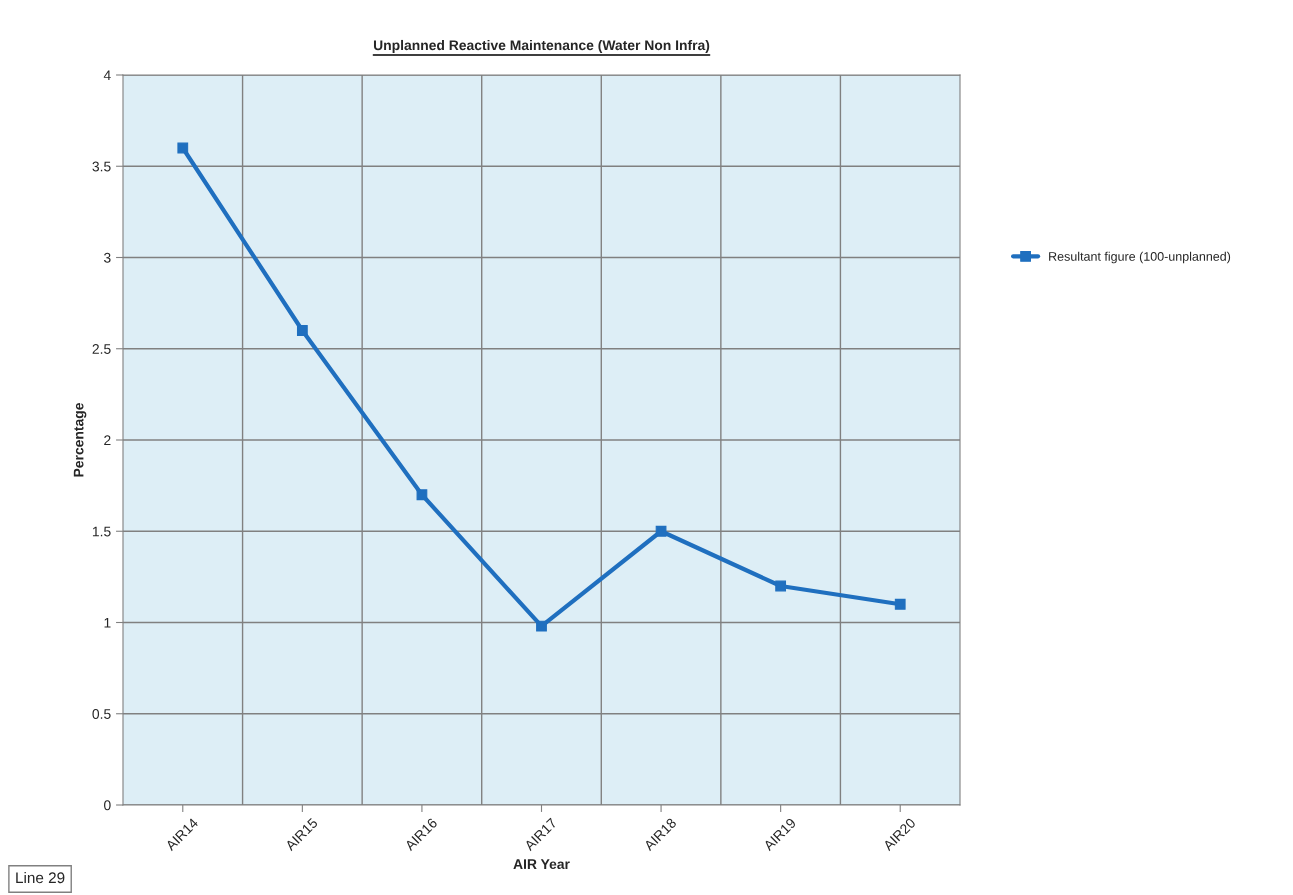 The height and width of the screenshot is (895, 1293). Describe the element at coordinates (101, 349) in the screenshot. I see `y-tick-label: 2.5` at that location.